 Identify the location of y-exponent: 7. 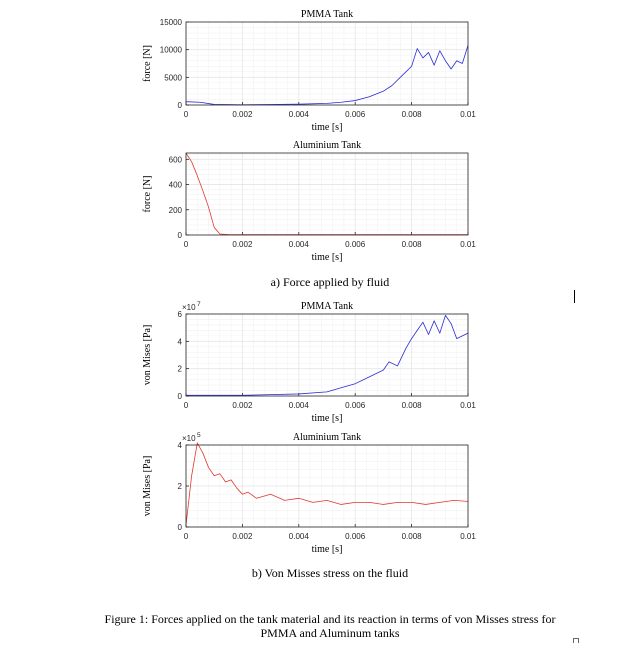
(199, 304).